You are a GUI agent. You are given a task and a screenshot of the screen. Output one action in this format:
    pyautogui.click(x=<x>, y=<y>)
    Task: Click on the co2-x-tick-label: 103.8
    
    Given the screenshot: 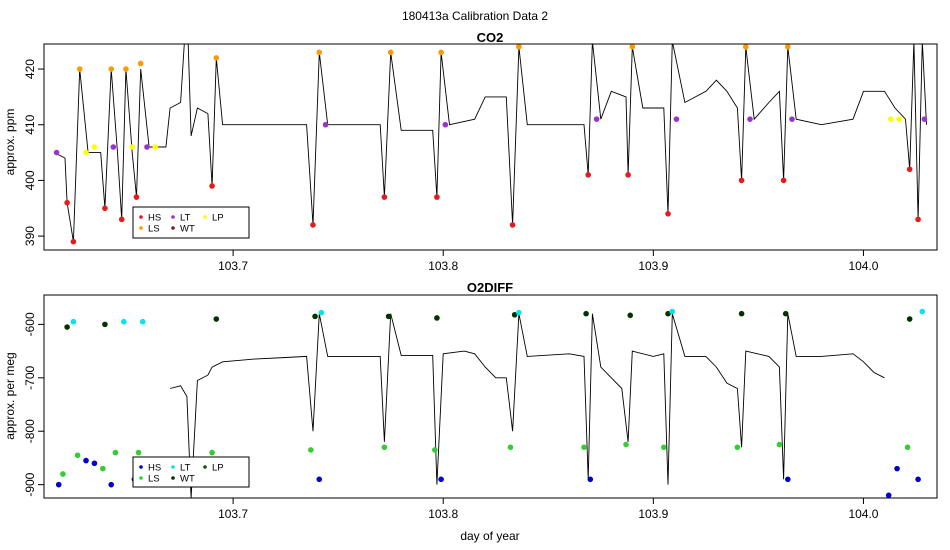 What is the action you would take?
    pyautogui.click(x=443, y=266)
    